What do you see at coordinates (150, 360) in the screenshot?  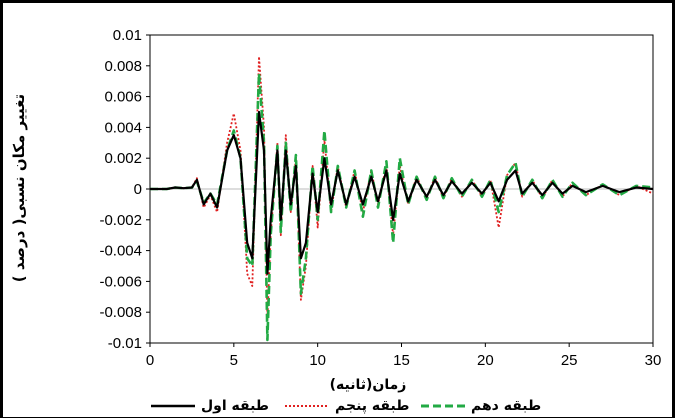 I see `x-tick-label: 0` at bounding box center [150, 360].